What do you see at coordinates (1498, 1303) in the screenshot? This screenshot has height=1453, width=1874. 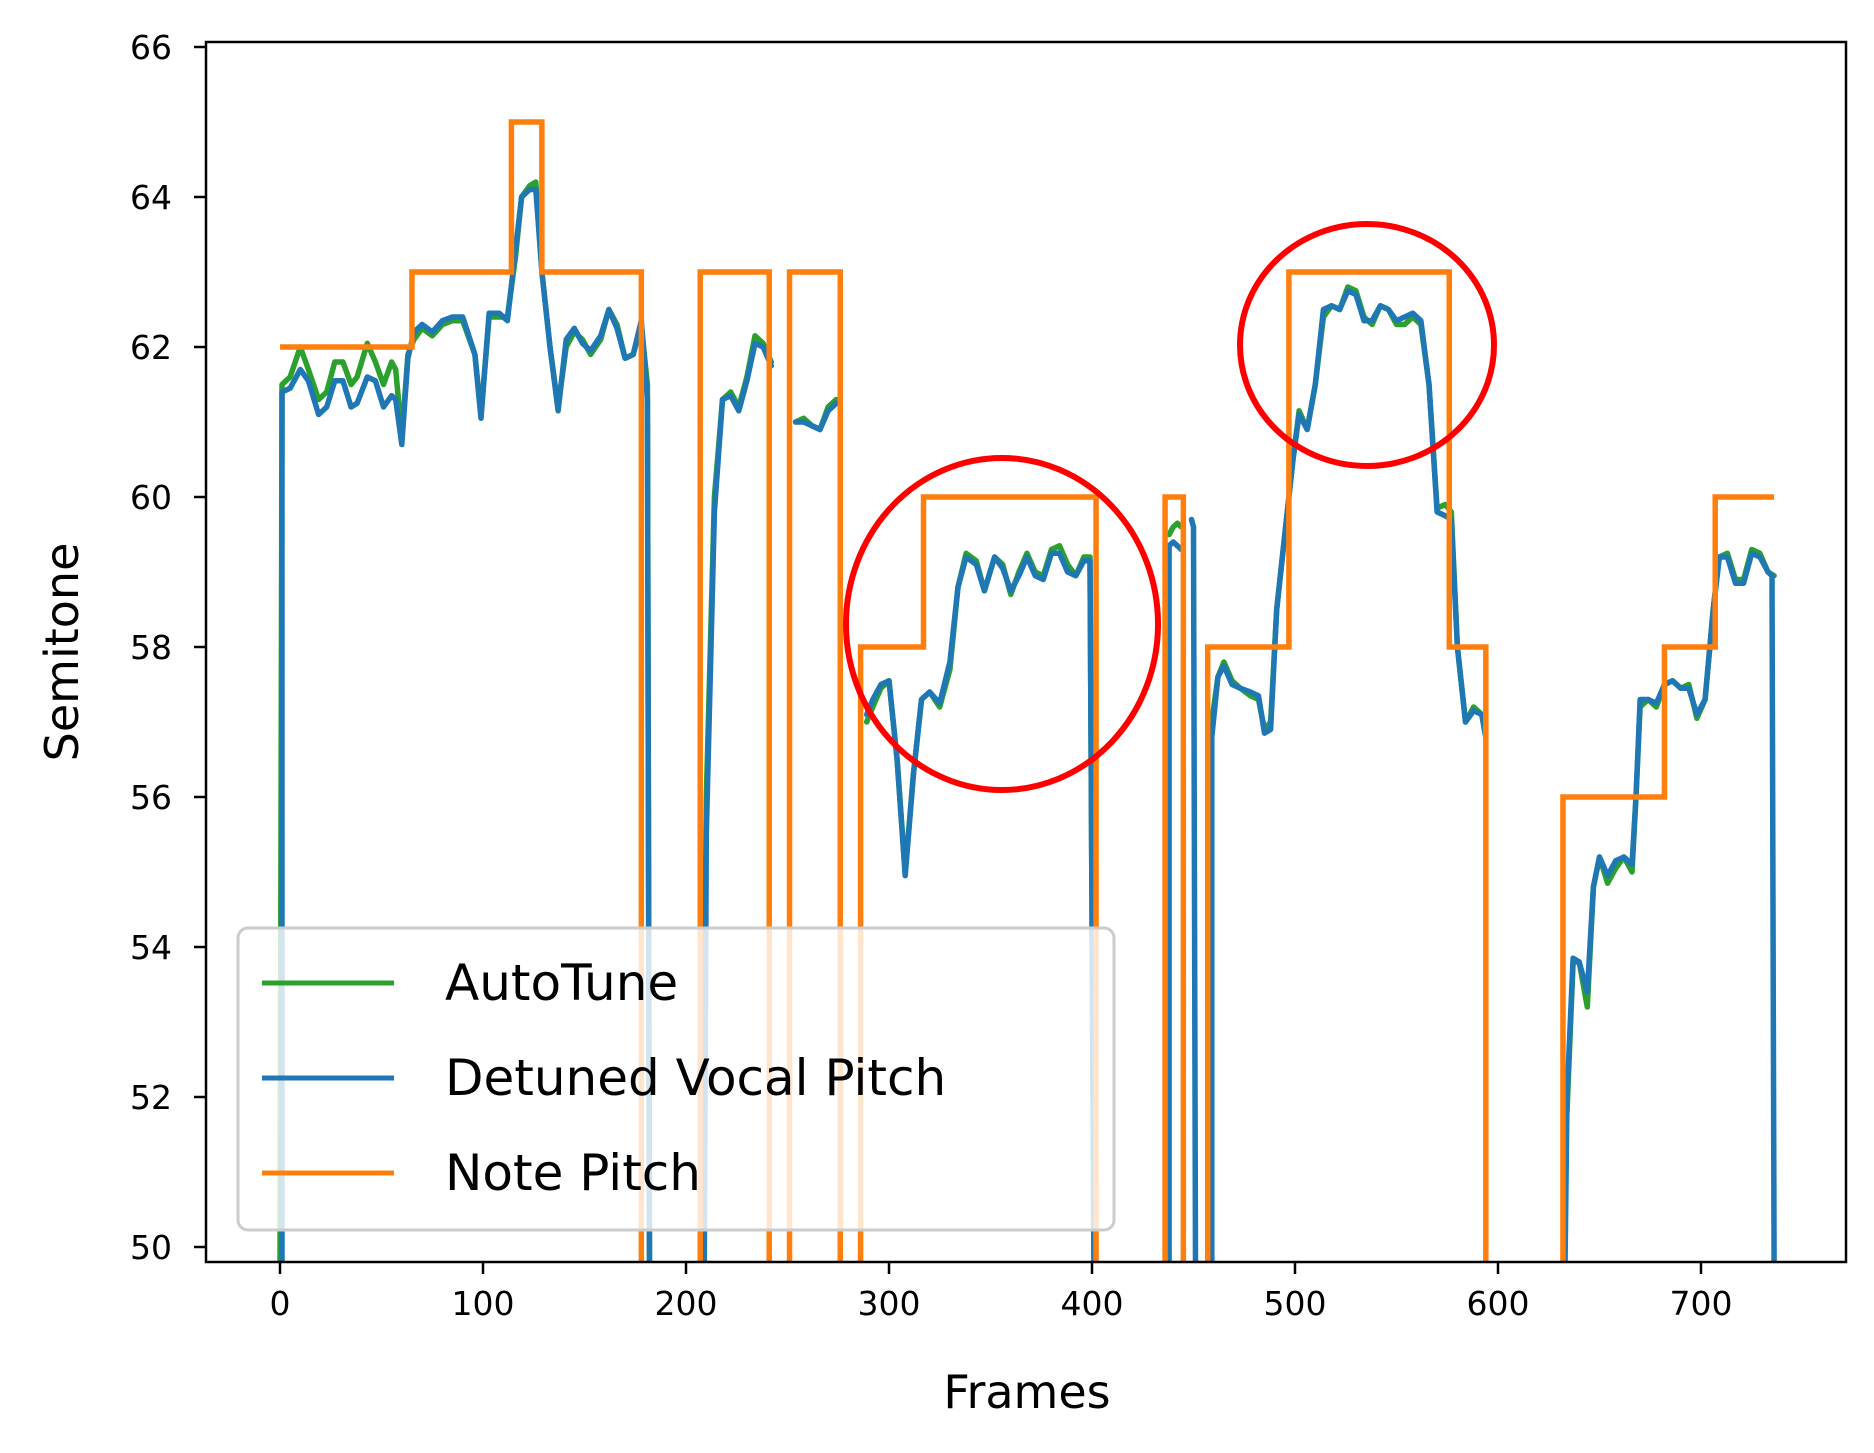 I see `x-tick-label: 600` at bounding box center [1498, 1303].